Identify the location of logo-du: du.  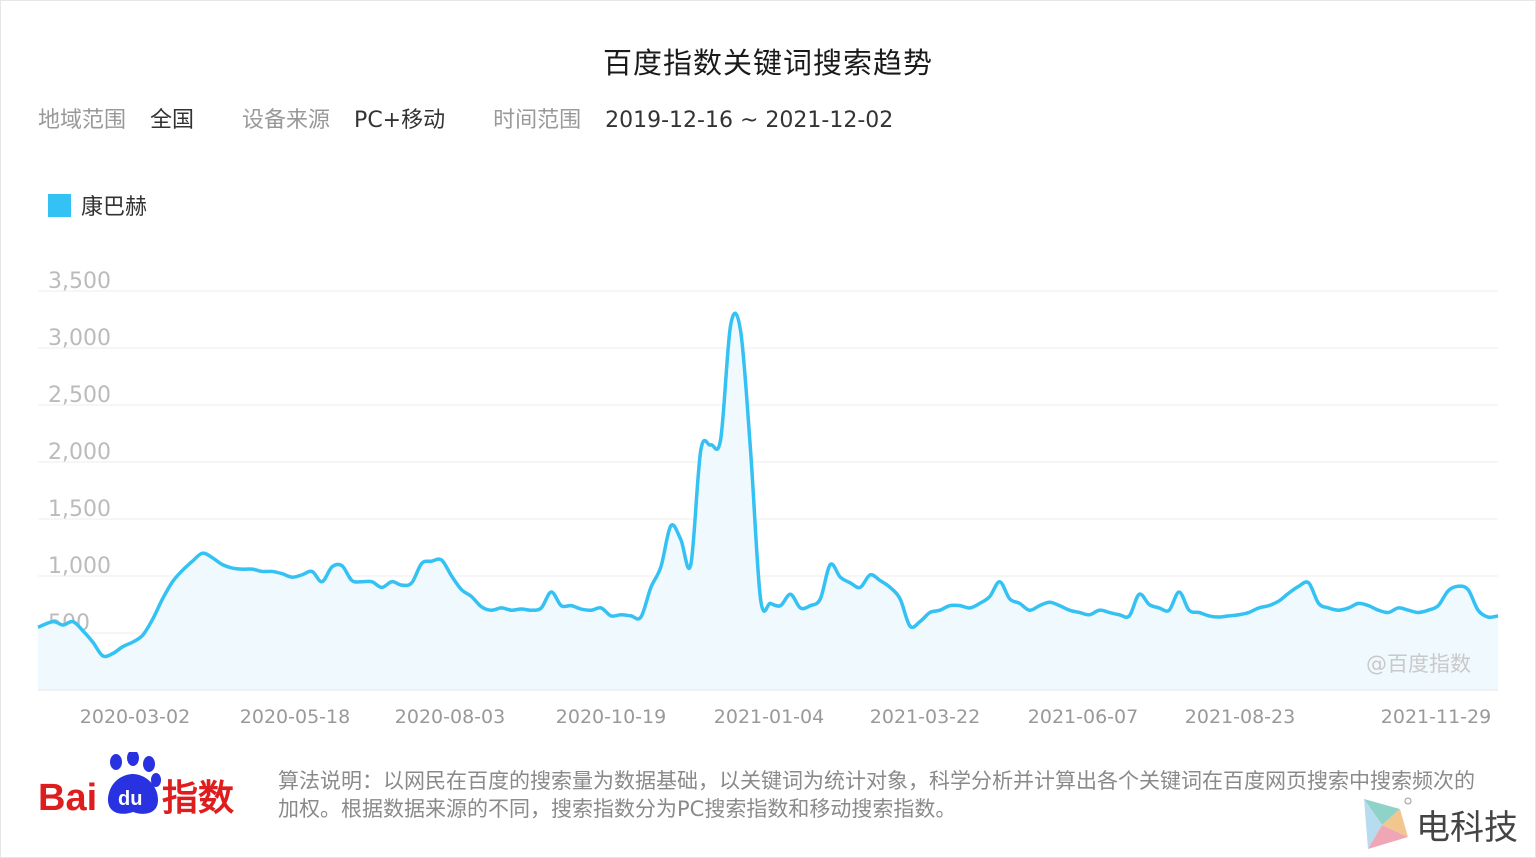
(130, 799).